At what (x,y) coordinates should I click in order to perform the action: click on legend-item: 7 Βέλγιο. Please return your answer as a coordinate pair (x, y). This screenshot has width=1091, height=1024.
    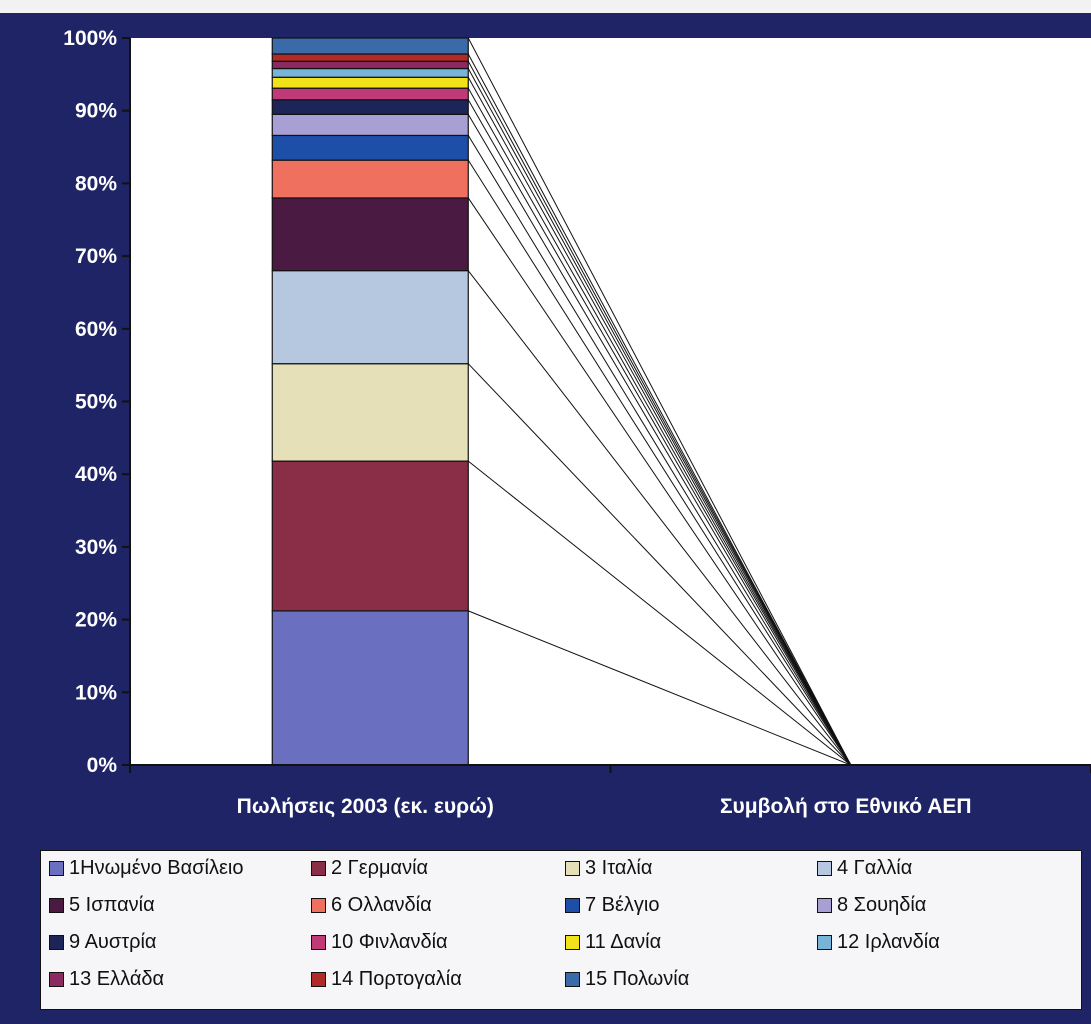
    Looking at the image, I should click on (612, 905).